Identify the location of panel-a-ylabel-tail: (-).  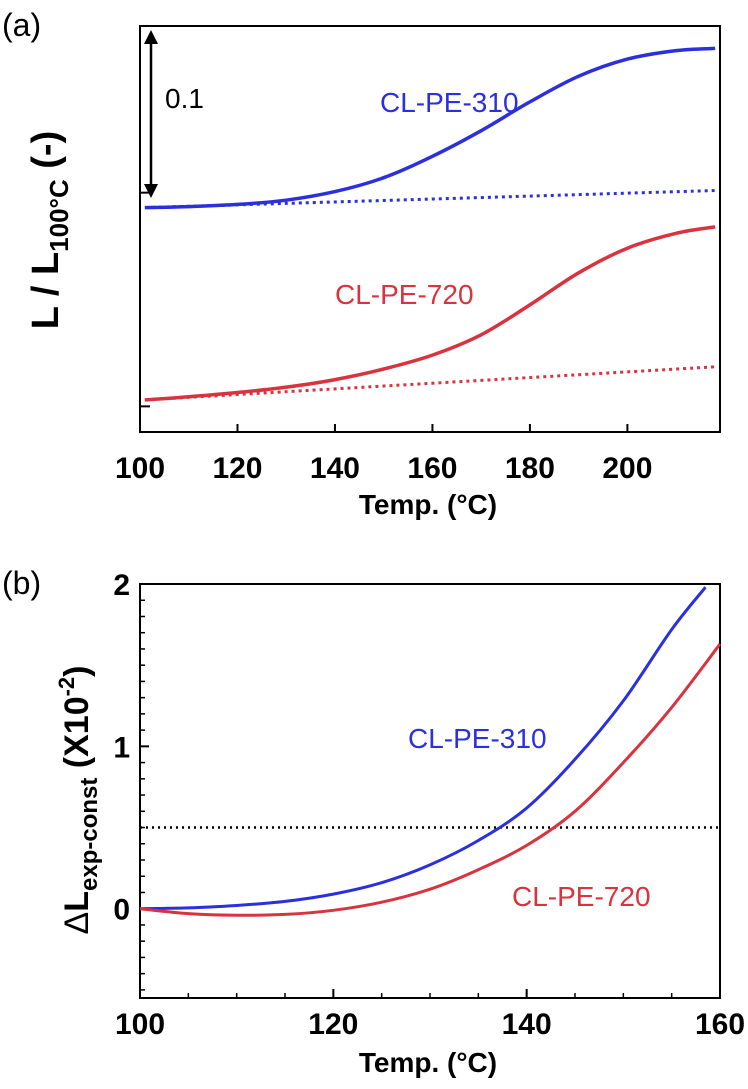
(46, 155).